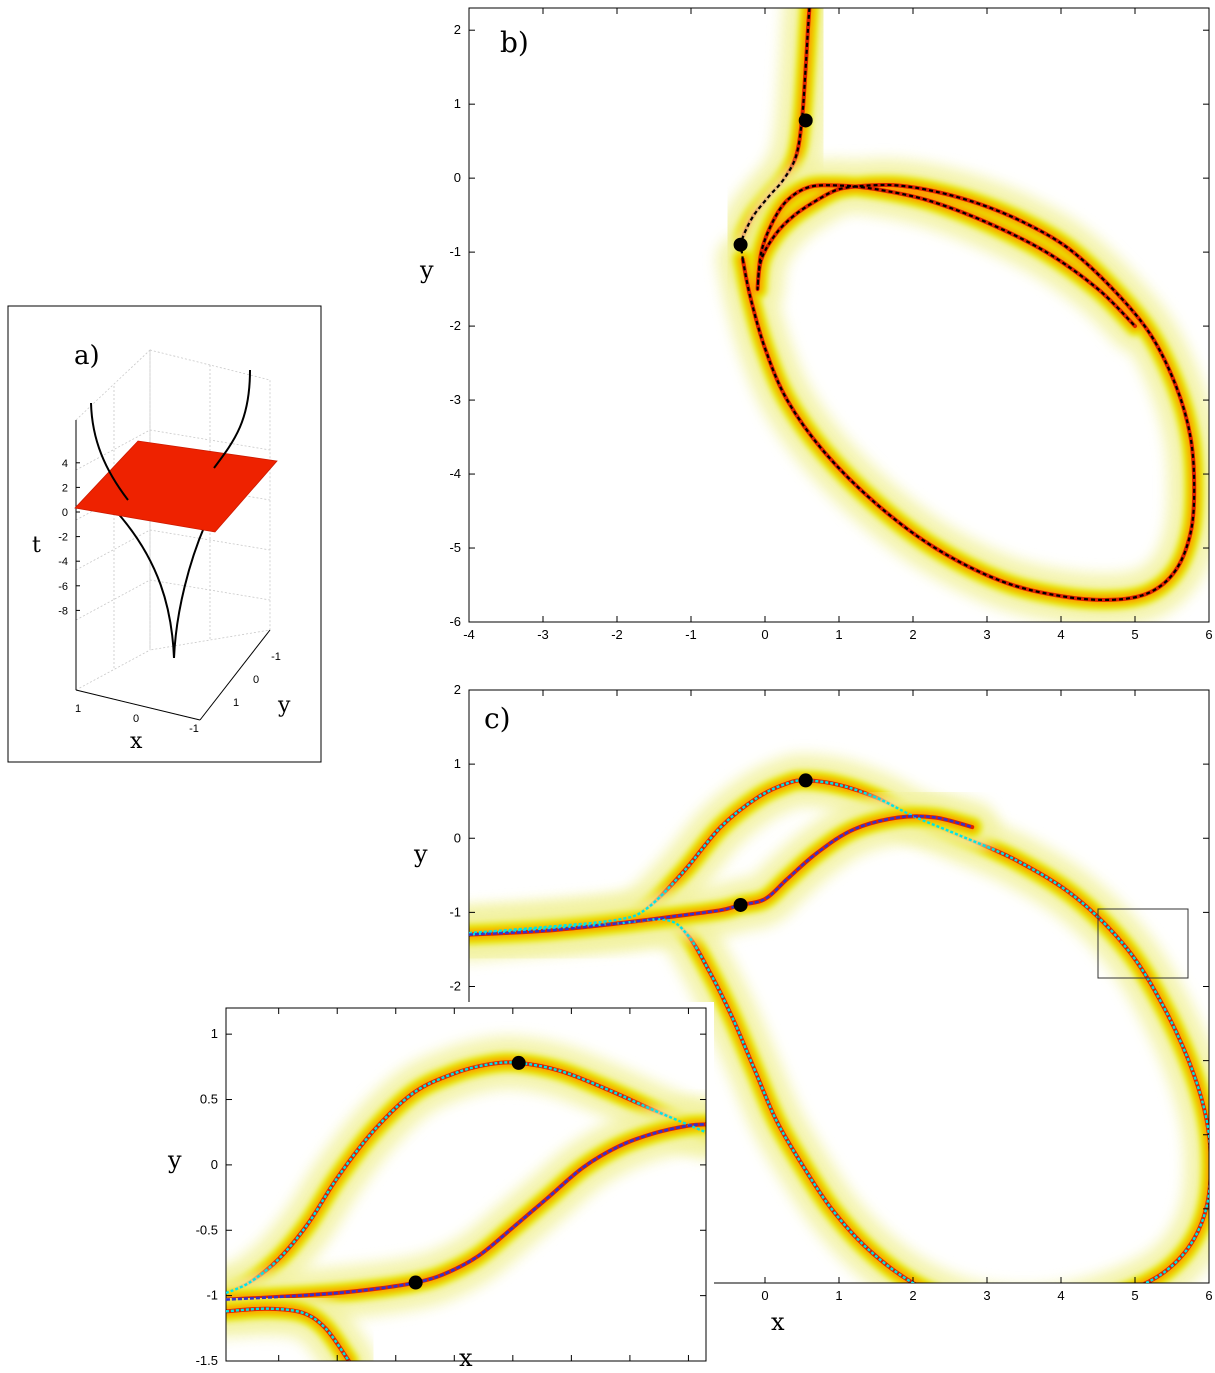 Image resolution: width=1215 pixels, height=1373 pixels. I want to click on x-tick-label: -3, so click(543, 634).